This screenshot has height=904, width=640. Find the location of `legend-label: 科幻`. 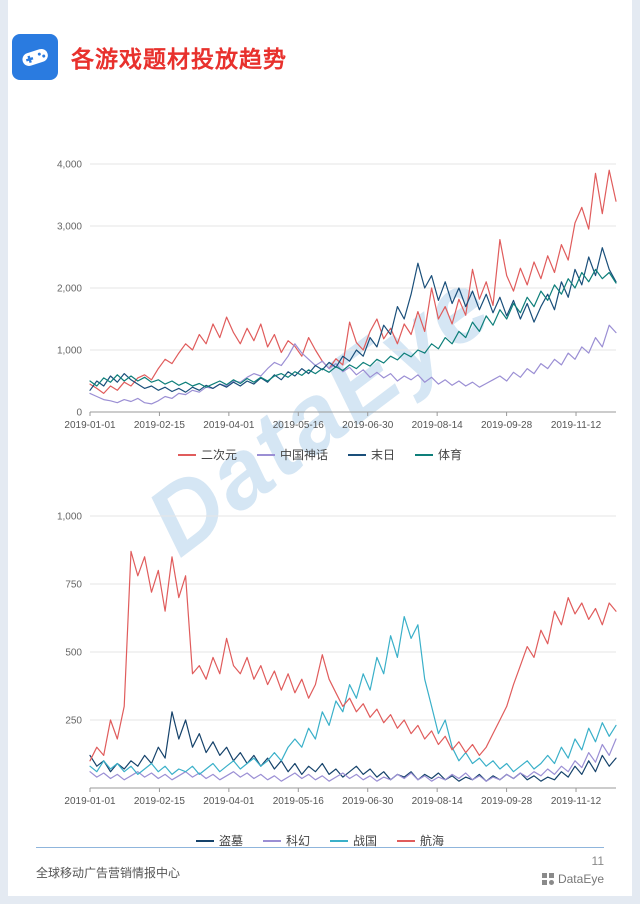

legend-label: 科幻 is located at coordinates (297, 841).